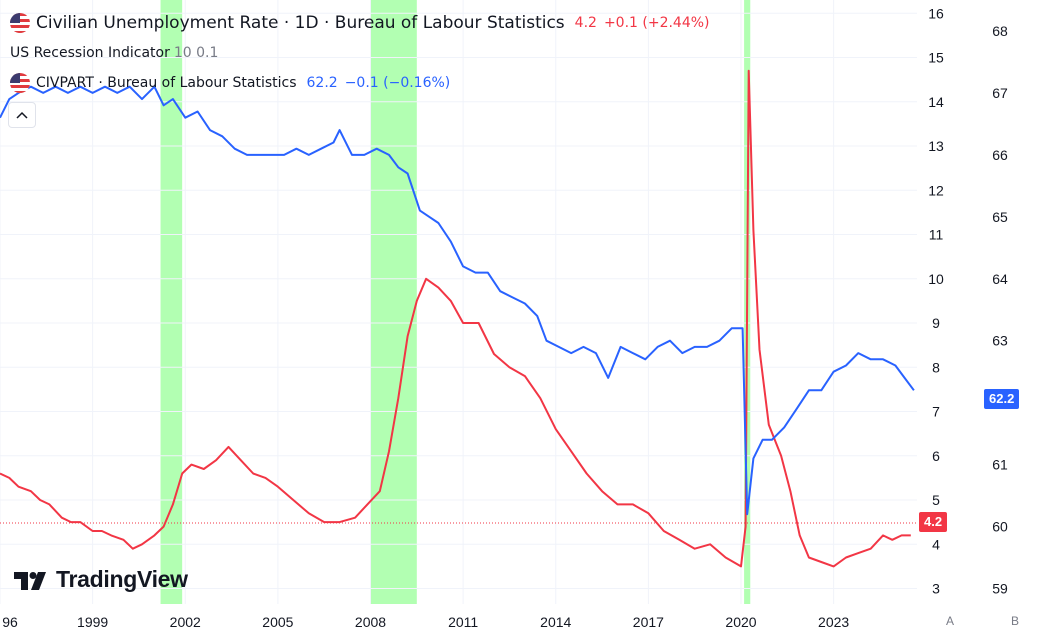 The image size is (1043, 635). Describe the element at coordinates (425, 622) in the screenshot. I see `time-axis: 96 1999 2002 2005 2008 2011 2014 2017 2020 2023` at that location.